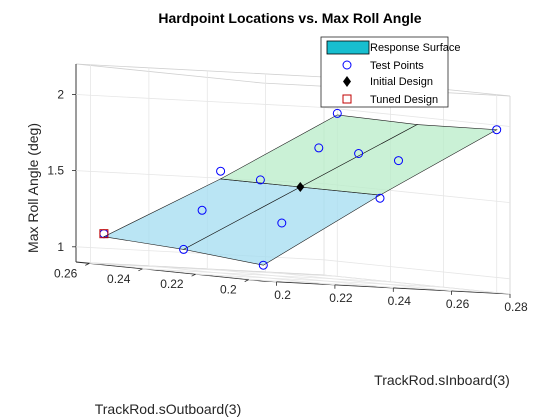  What do you see at coordinates (104, 234) in the screenshot?
I see `tuned-design-marker` at bounding box center [104, 234].